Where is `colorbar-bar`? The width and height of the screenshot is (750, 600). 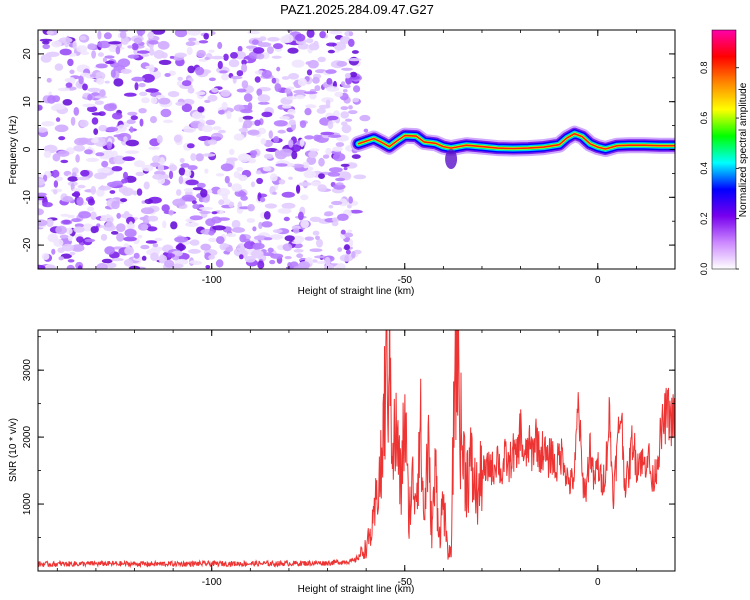
colorbar-bar is located at coordinates (724, 149).